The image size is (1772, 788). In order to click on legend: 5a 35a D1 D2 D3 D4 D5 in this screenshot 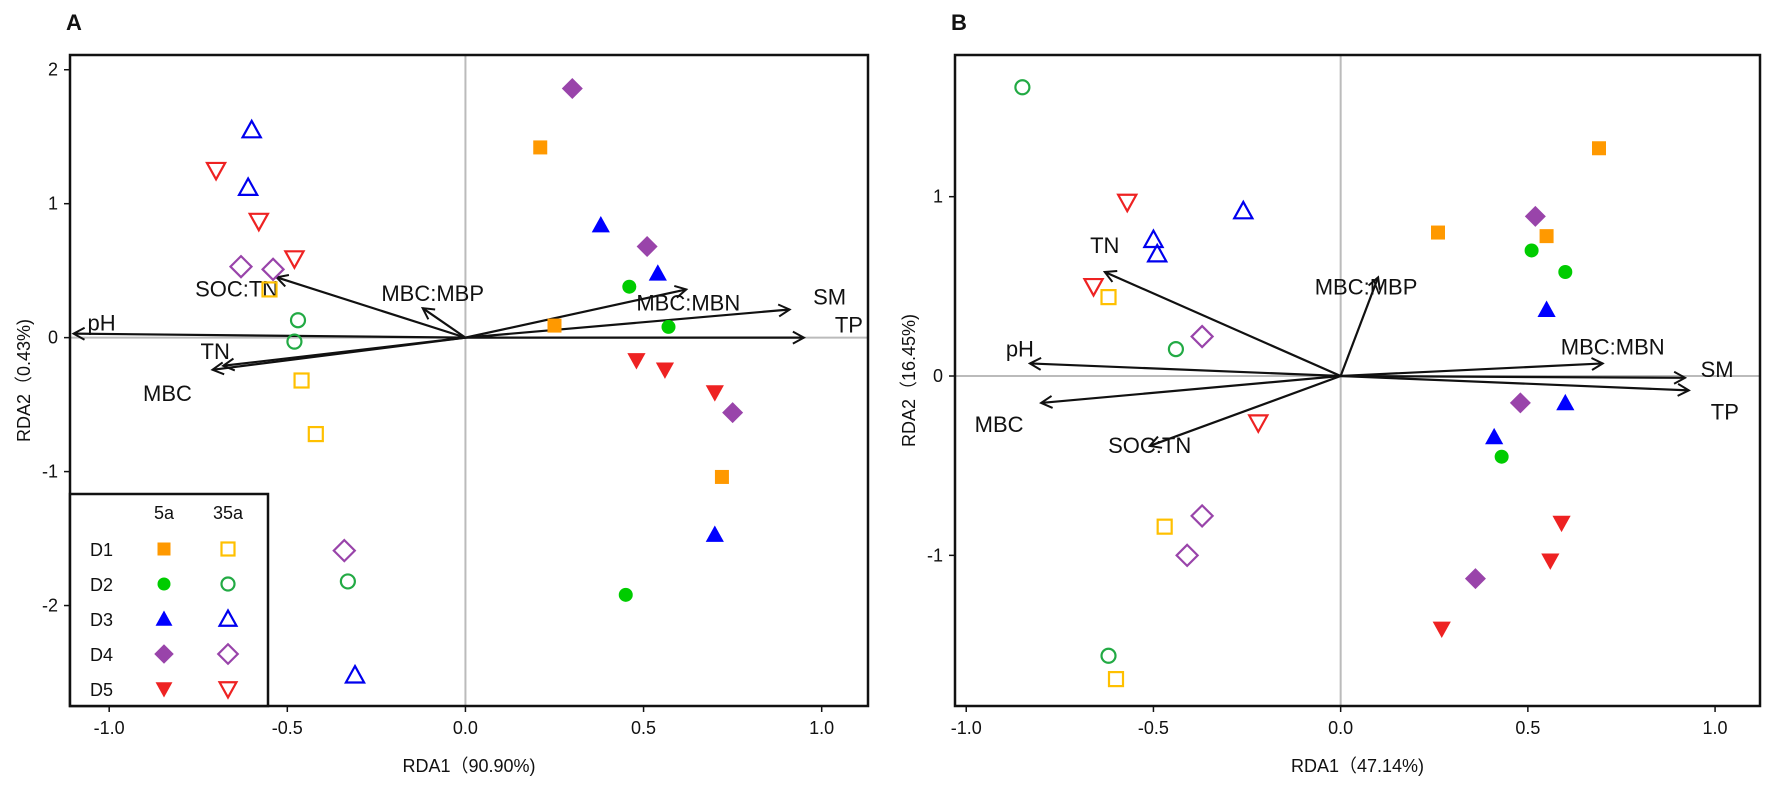, I will do `click(169, 600)`.